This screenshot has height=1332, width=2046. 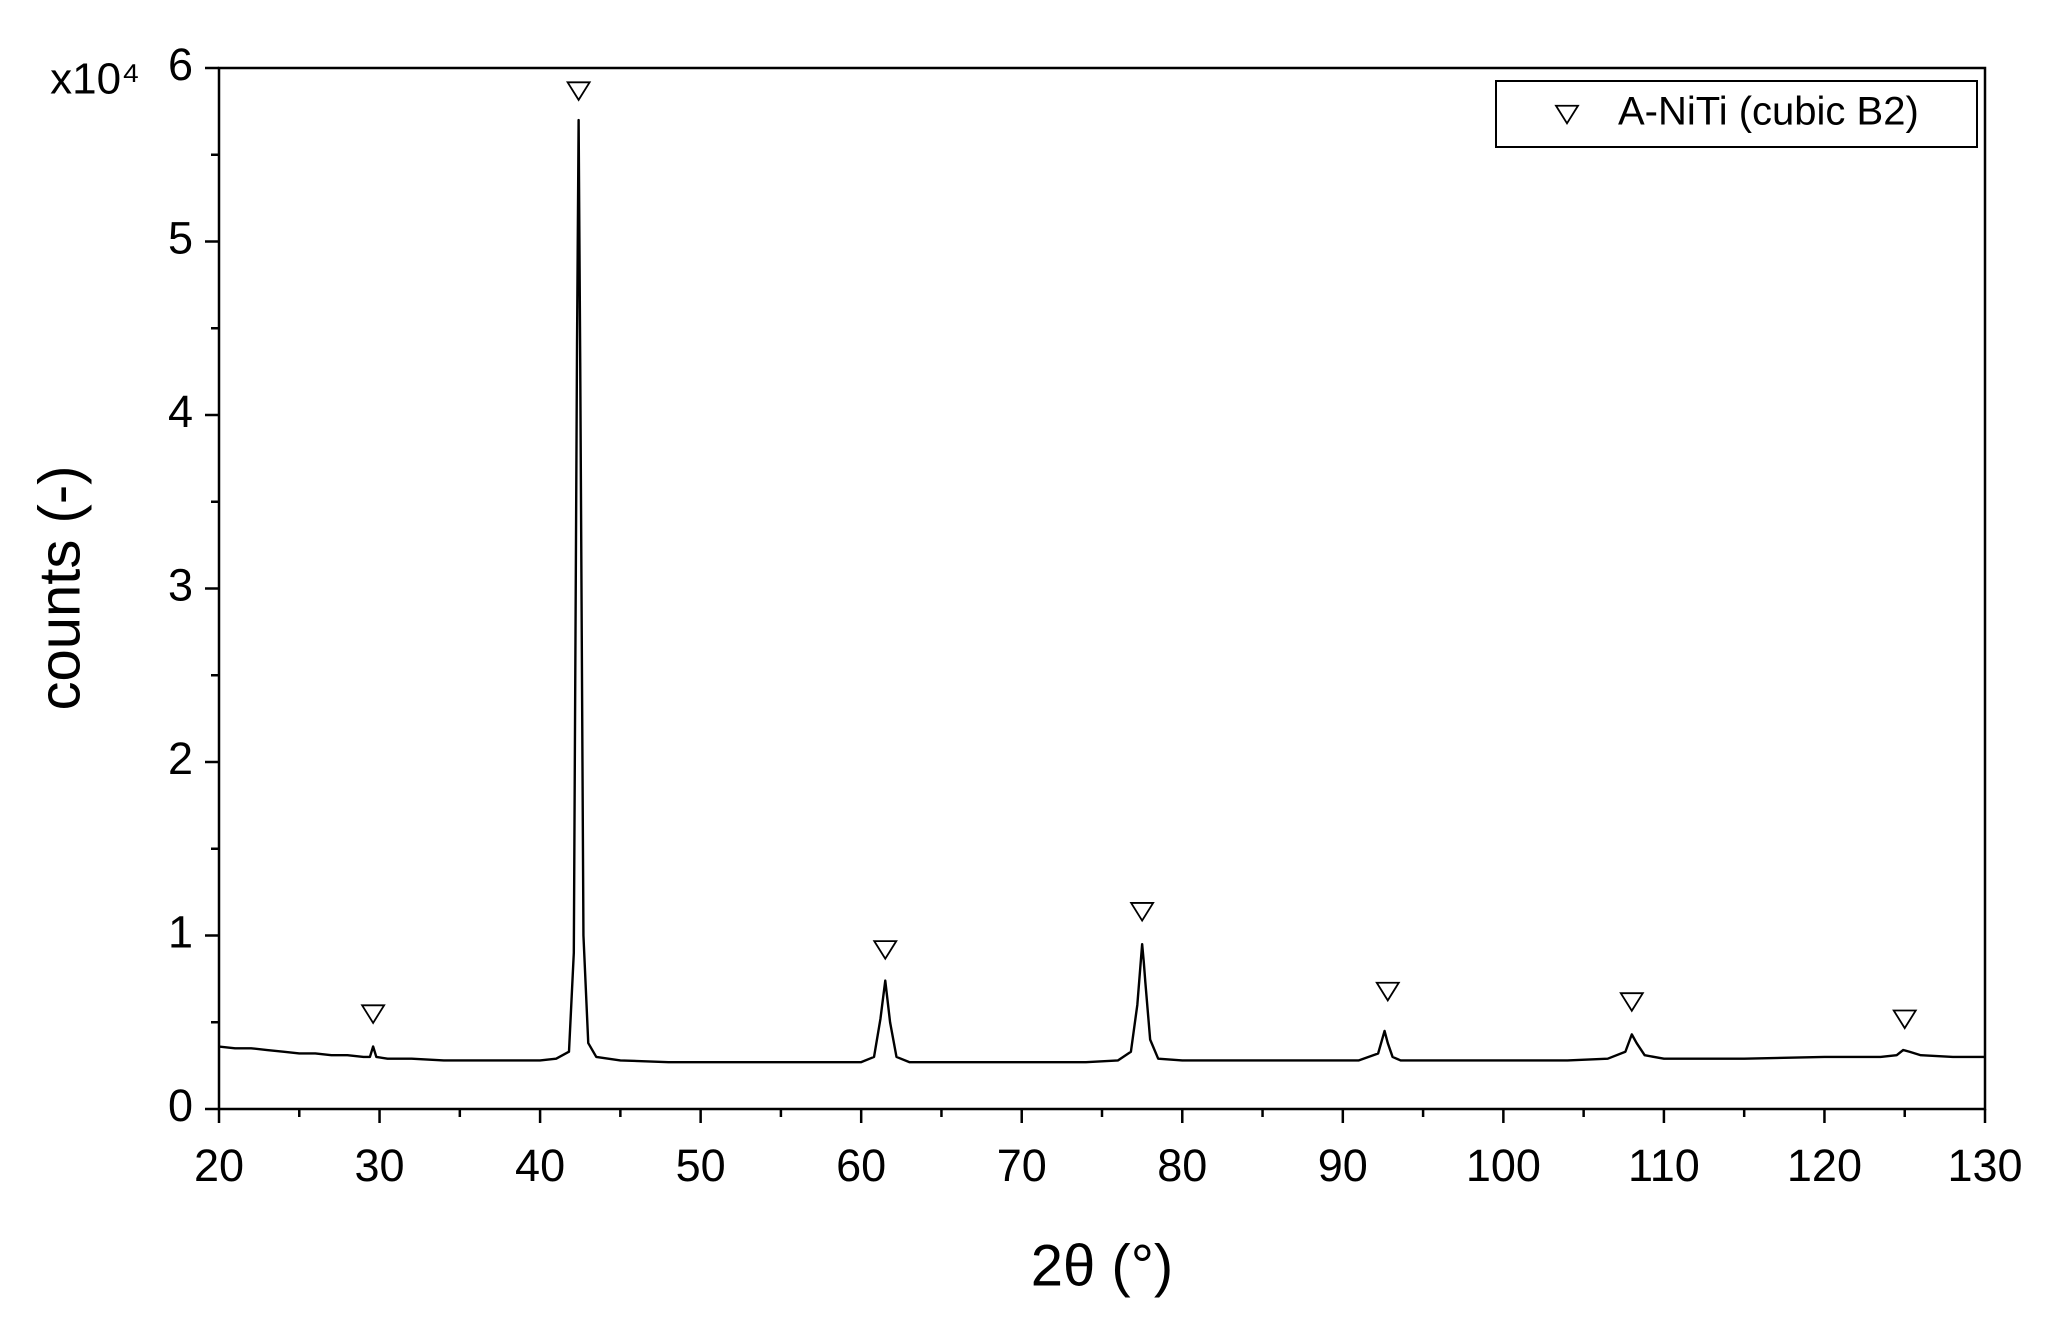 What do you see at coordinates (1664, 1165) in the screenshot?
I see `x-tick-label: 110` at bounding box center [1664, 1165].